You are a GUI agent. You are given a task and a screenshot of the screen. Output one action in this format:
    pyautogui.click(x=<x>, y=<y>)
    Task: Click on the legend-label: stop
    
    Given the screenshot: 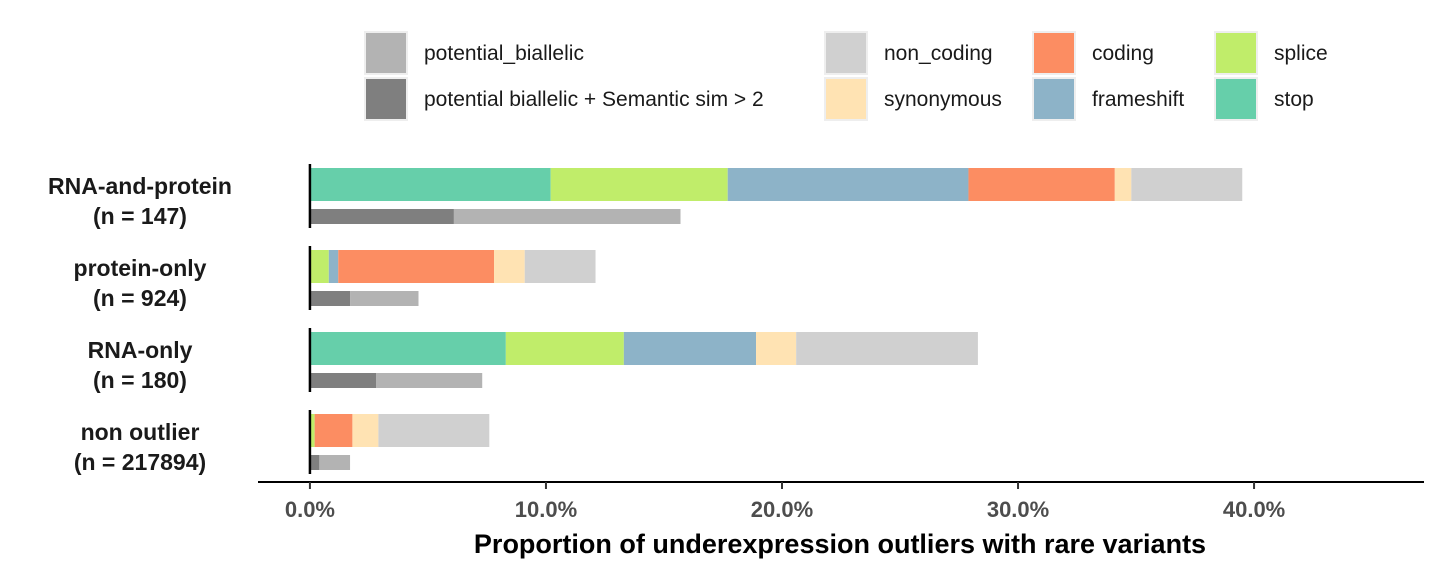 What is the action you would take?
    pyautogui.click(x=1294, y=99)
    